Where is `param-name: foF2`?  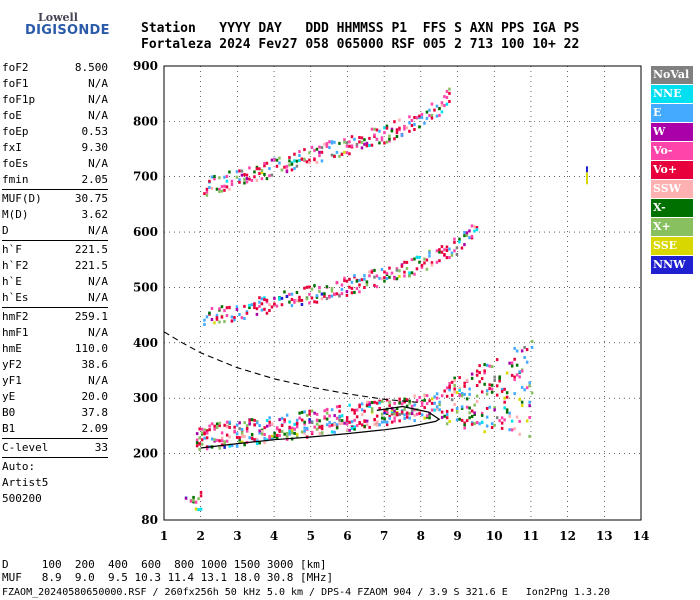
param-name: foF2 is located at coordinates (15, 67).